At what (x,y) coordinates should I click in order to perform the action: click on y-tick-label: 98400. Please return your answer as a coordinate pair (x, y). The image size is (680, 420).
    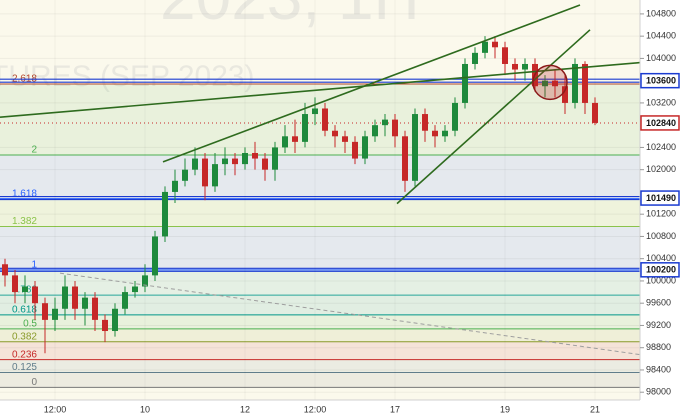
    Looking at the image, I should click on (658, 369).